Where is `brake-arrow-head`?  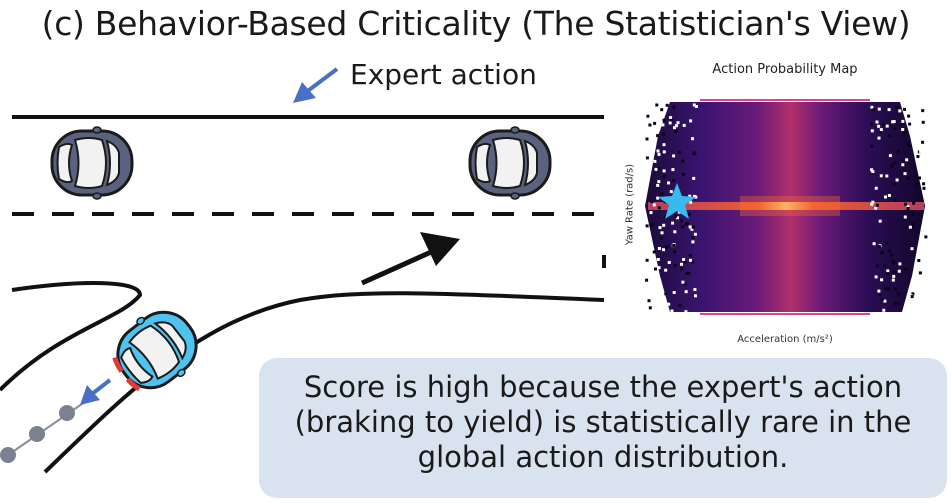 brake-arrow-head is located at coordinates (90, 395).